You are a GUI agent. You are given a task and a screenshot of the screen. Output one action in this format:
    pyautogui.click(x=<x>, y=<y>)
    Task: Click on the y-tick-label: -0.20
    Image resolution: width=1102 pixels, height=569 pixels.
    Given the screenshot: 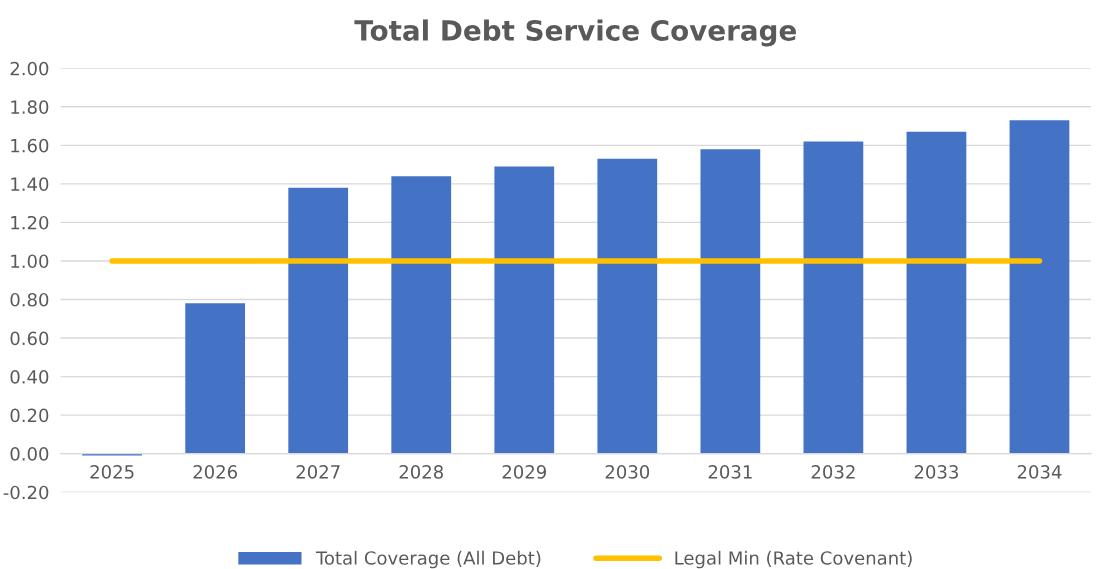 What is the action you would take?
    pyautogui.click(x=26, y=492)
    